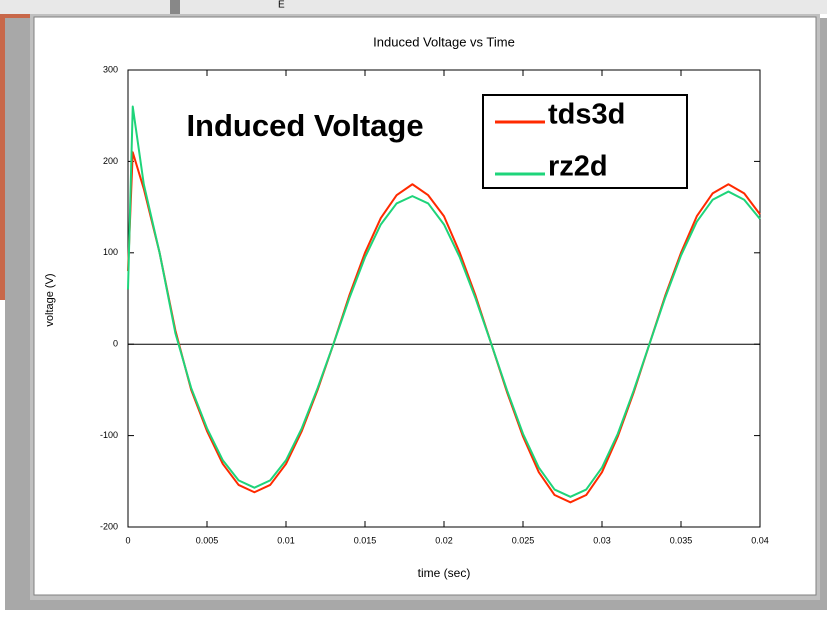 The image size is (827, 620). What do you see at coordinates (304, 125) in the screenshot?
I see `annotation: Induced Voltage` at bounding box center [304, 125].